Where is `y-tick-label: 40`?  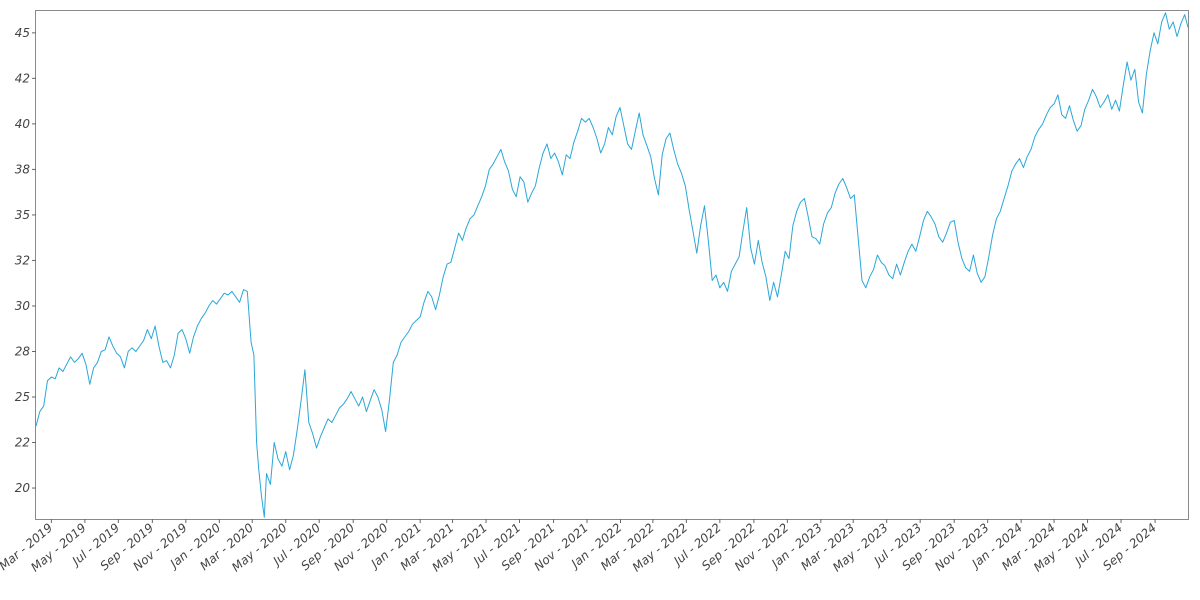 y-tick-label: 40 is located at coordinates (23, 124).